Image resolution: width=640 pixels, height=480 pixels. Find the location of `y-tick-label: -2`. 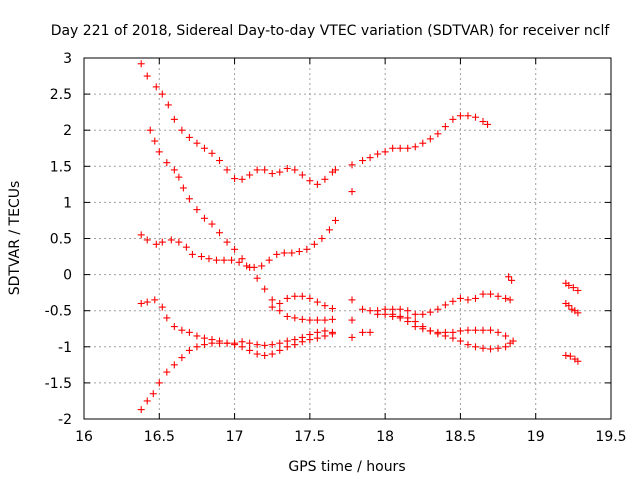

y-tick-label: -2 is located at coordinates (65, 420).